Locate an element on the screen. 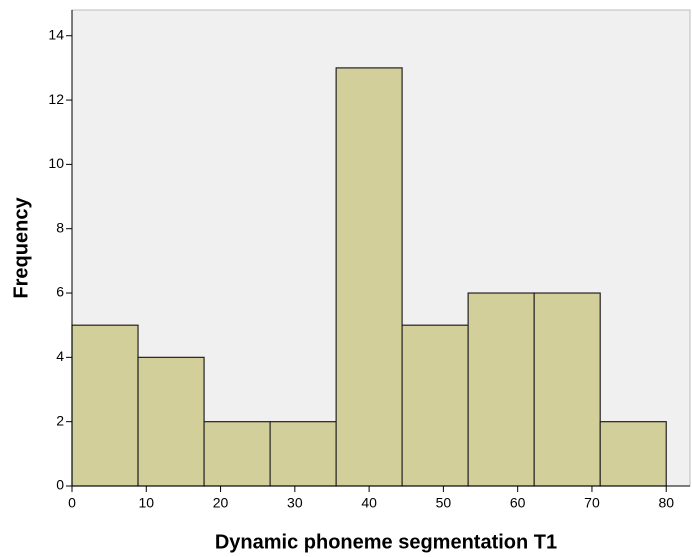  y-axis-title: Frequency is located at coordinates (21, 248).